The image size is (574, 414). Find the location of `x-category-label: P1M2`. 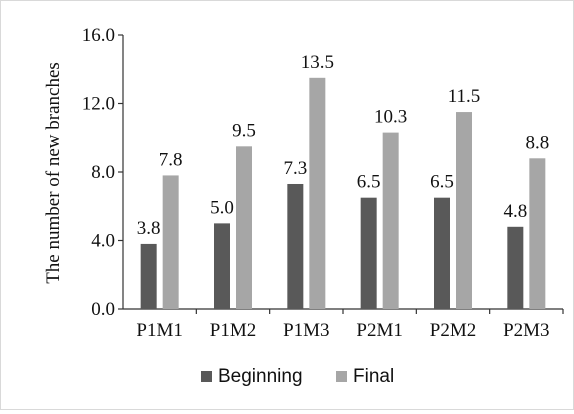

x-category-label: P1M2 is located at coordinates (233, 330).